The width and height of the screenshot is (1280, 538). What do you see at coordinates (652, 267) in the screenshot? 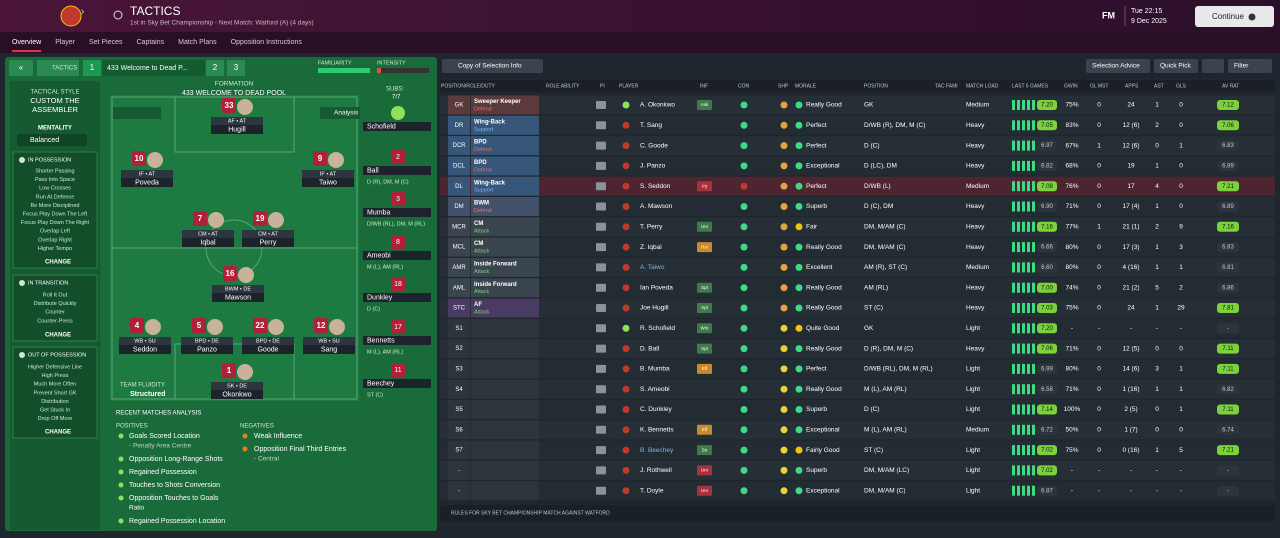
I see `row-player: A. Taiwo` at bounding box center [652, 267].